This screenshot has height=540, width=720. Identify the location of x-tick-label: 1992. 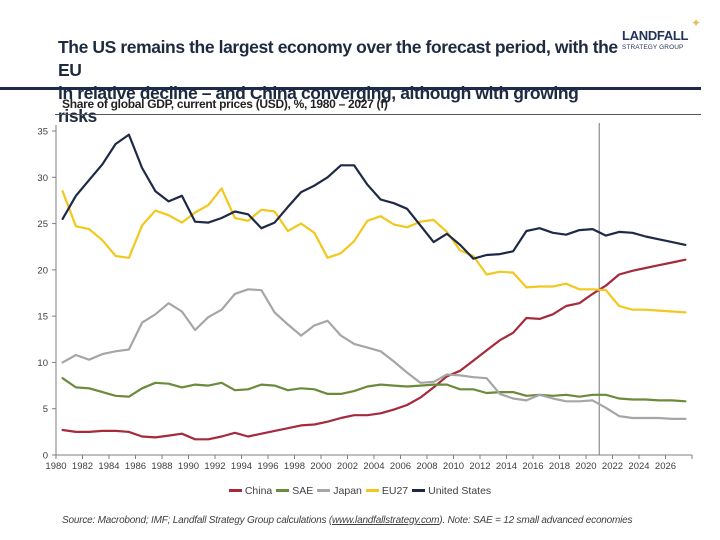
(214, 466).